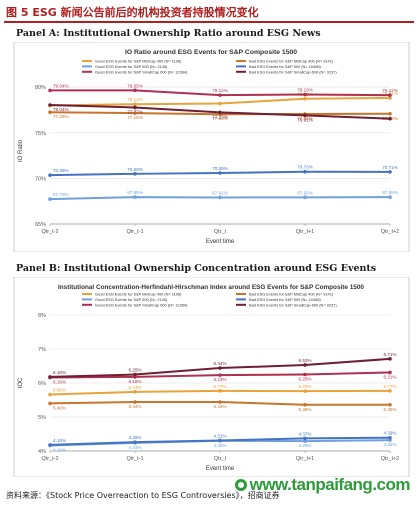  I want to click on panel-a-data-label-1-3: 77.05%, so click(305, 118).